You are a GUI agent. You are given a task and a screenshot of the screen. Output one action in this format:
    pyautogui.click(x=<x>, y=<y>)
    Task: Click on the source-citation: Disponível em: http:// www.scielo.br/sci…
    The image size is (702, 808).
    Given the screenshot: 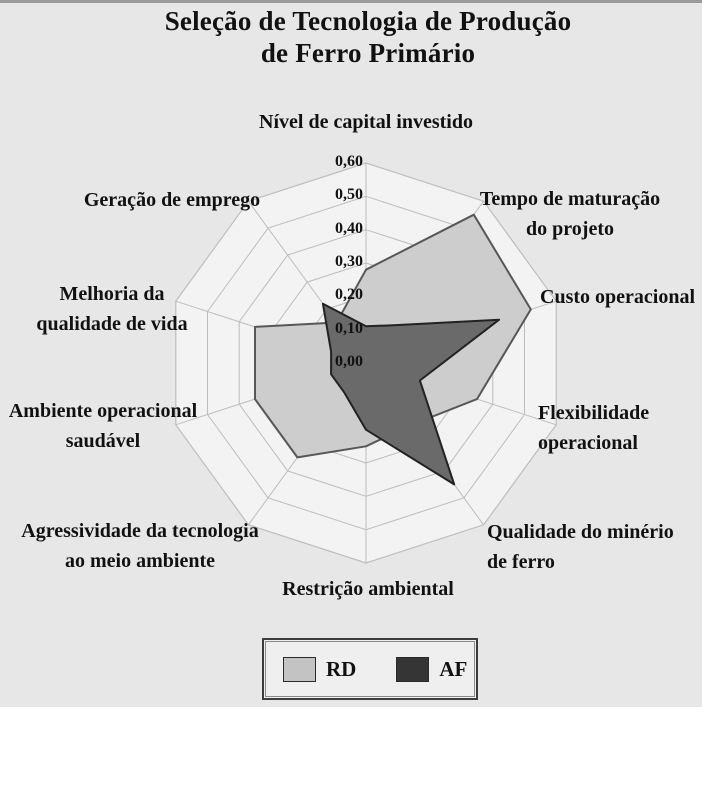 What is the action you would take?
    pyautogui.click(x=351, y=757)
    